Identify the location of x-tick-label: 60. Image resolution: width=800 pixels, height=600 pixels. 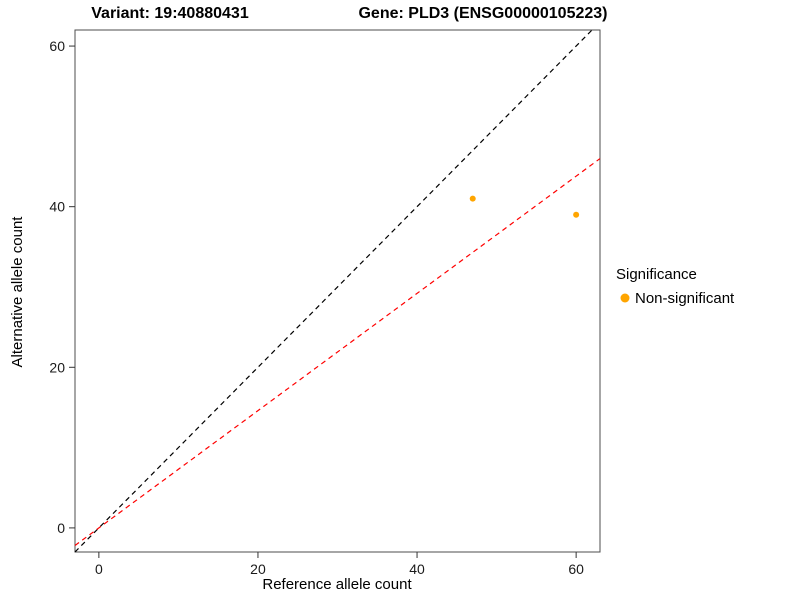
(576, 569).